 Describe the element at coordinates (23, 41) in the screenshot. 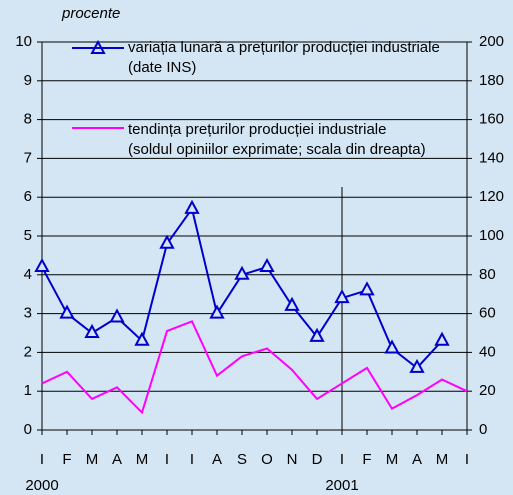

I see `y-tick-label: 10` at that location.